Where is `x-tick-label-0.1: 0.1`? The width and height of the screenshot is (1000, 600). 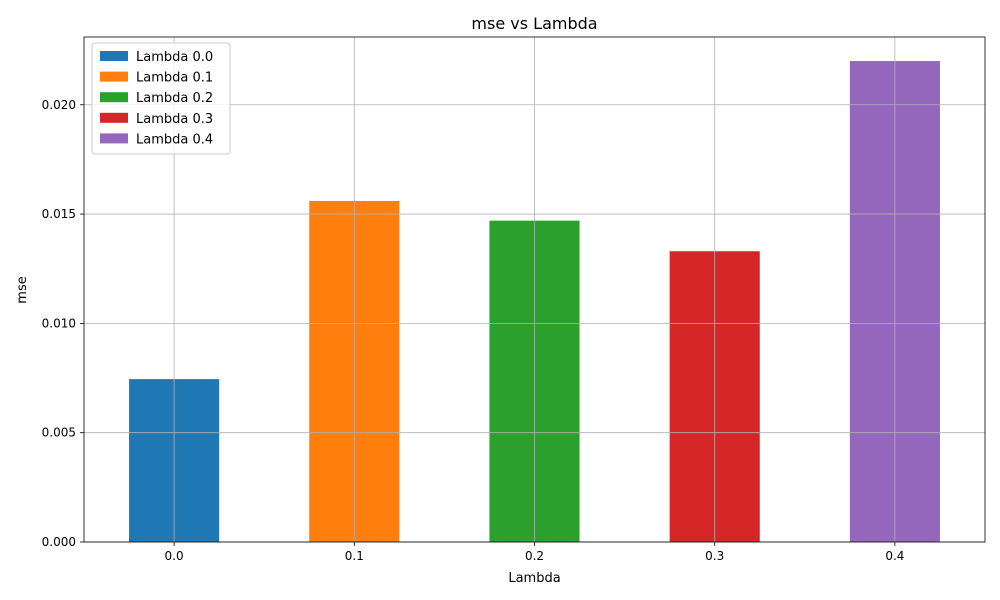
x-tick-label-0.1: 0.1 is located at coordinates (354, 556).